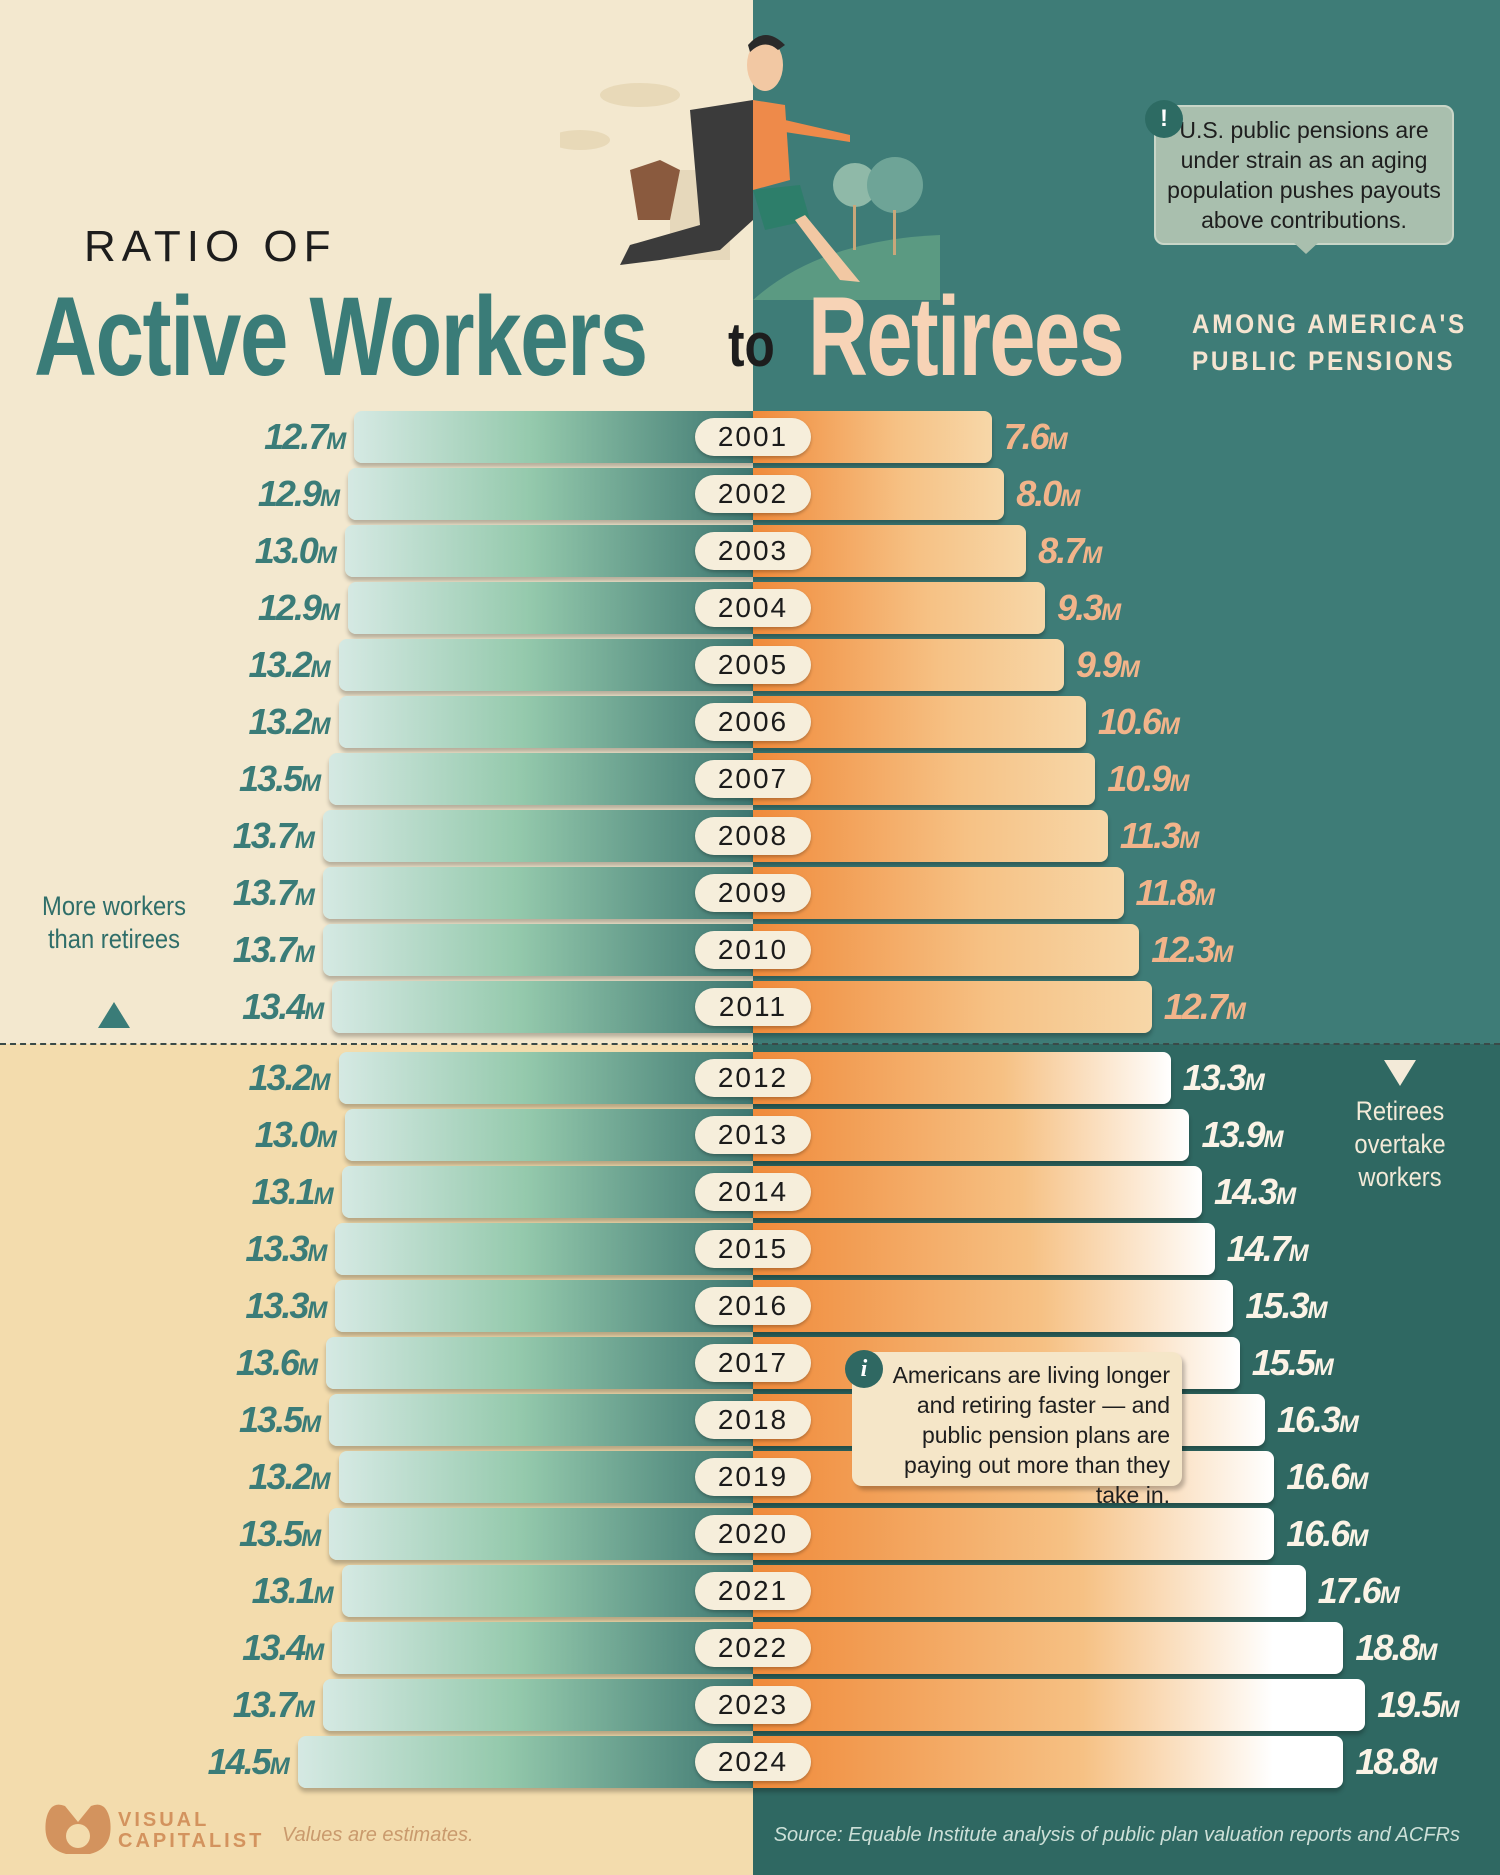  Describe the element at coordinates (548, 1135) in the screenshot. I see `bar-workers-2013` at that location.